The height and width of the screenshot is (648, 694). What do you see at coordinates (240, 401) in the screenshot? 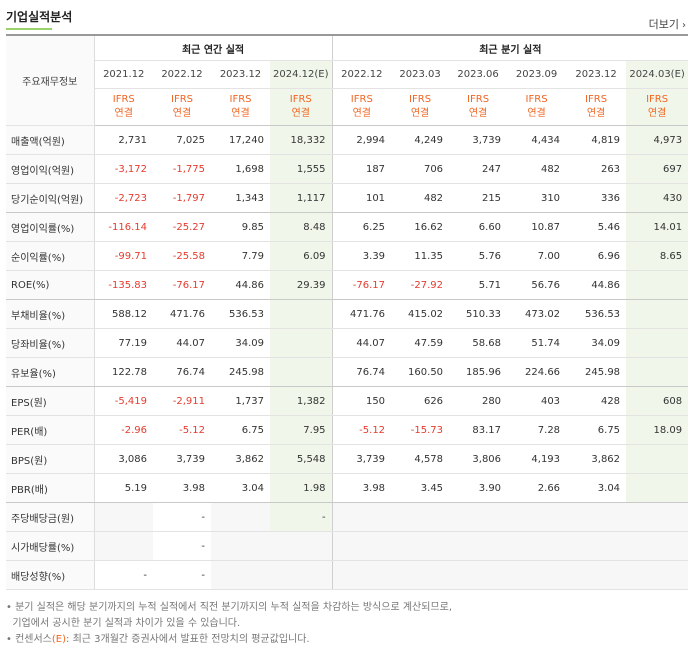
I see `table-cell: 1,737` at bounding box center [240, 401].